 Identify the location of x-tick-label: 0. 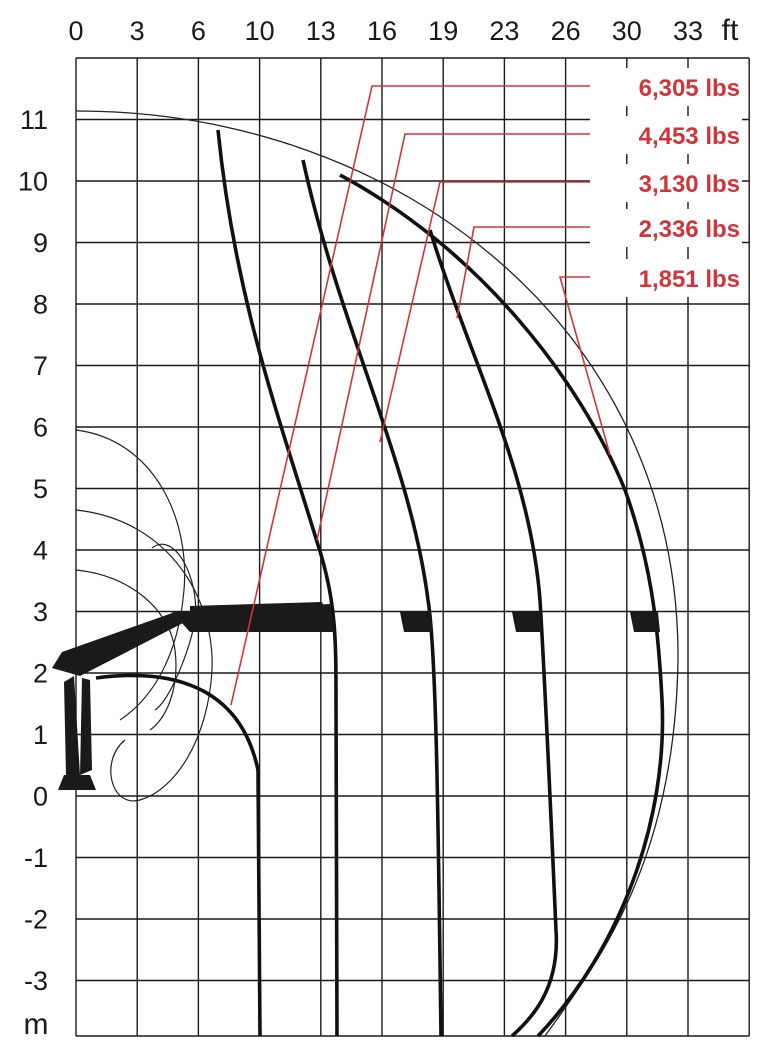
(75, 31).